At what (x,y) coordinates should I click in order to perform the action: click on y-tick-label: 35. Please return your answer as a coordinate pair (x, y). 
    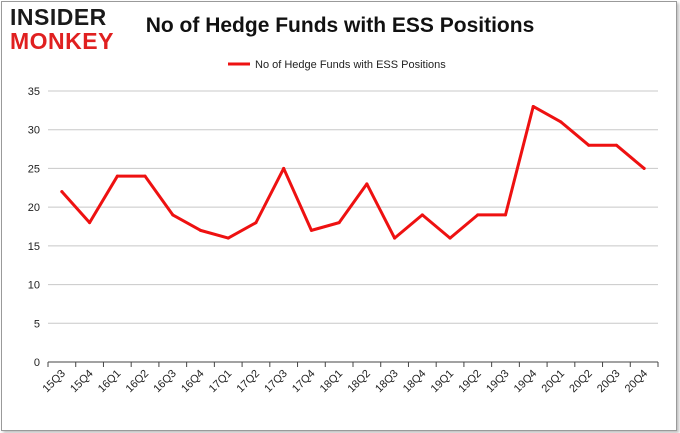
    Looking at the image, I should click on (34, 92).